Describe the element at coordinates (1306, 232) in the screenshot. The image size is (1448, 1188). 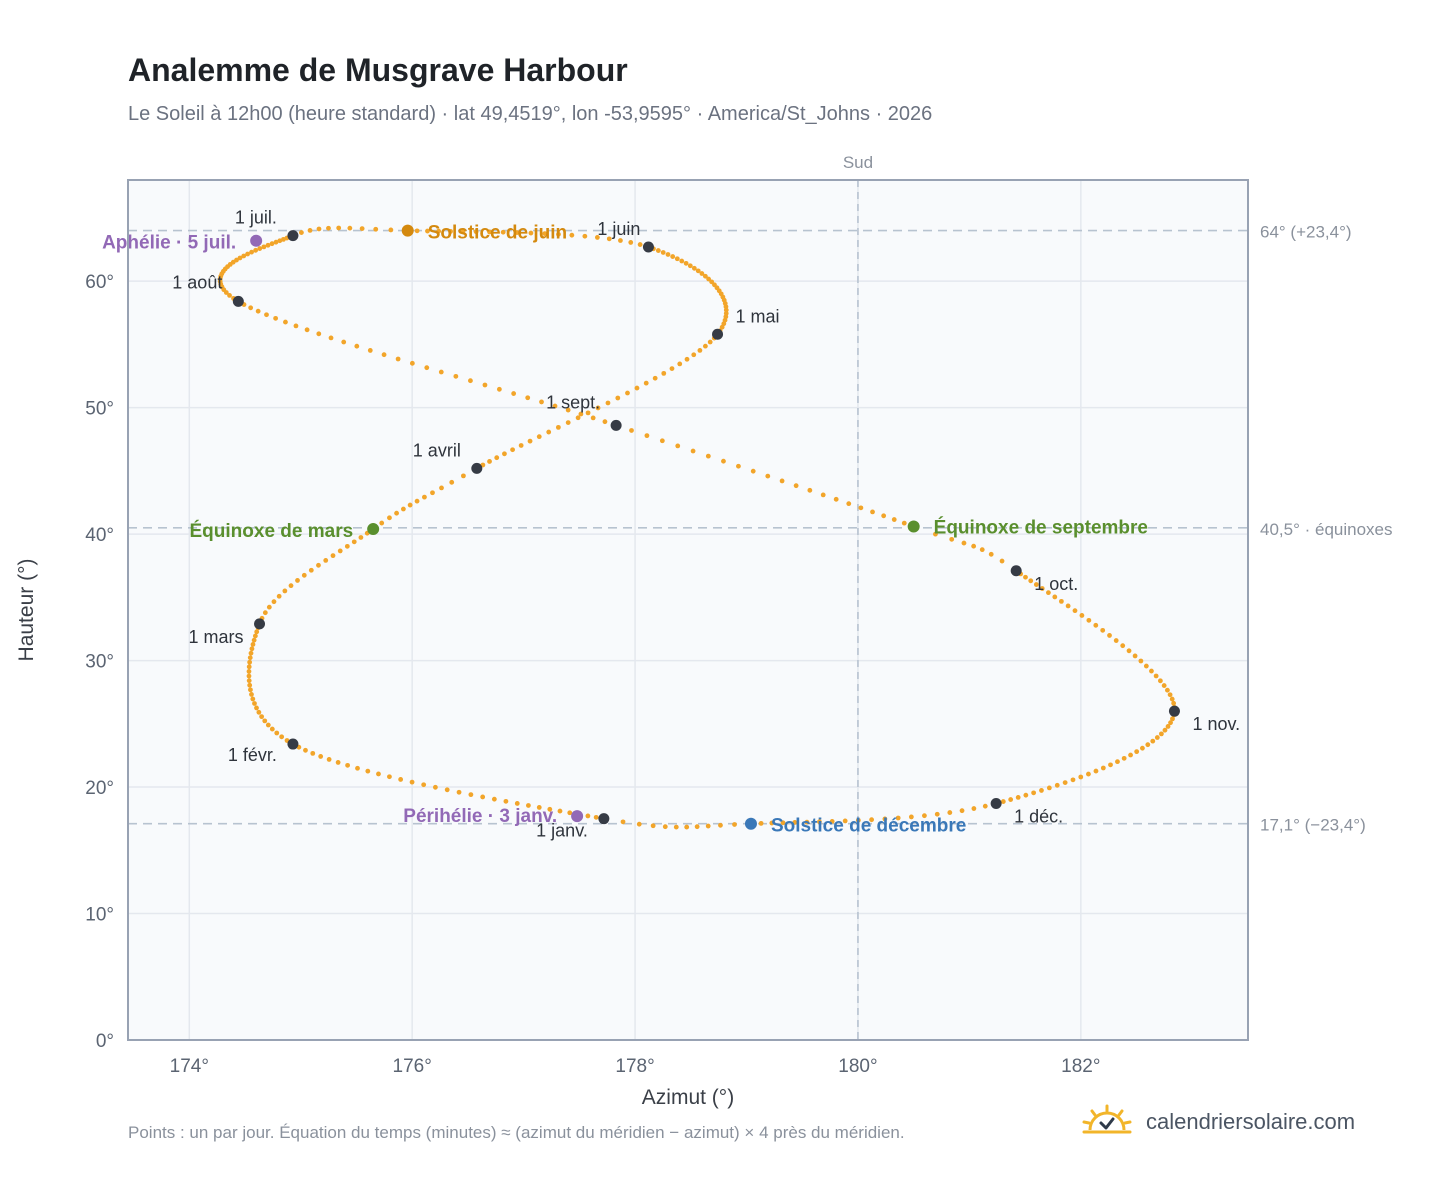
I see `reference-line-label: 64° (+23,4°)` at that location.